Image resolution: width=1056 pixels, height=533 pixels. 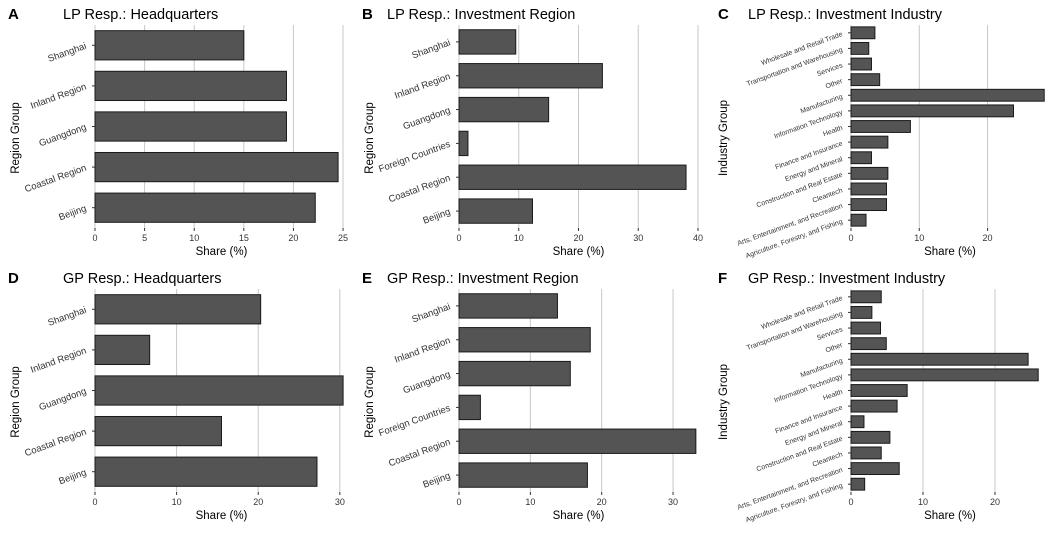 I want to click on category-label: Shanghai, so click(x=431, y=313).